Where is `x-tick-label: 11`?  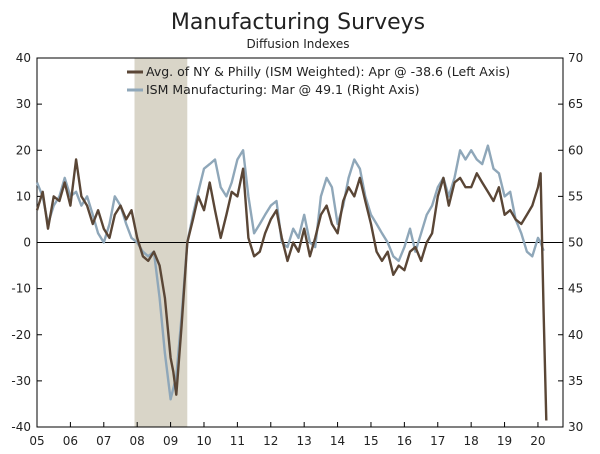 x-tick-label: 11 is located at coordinates (237, 441).